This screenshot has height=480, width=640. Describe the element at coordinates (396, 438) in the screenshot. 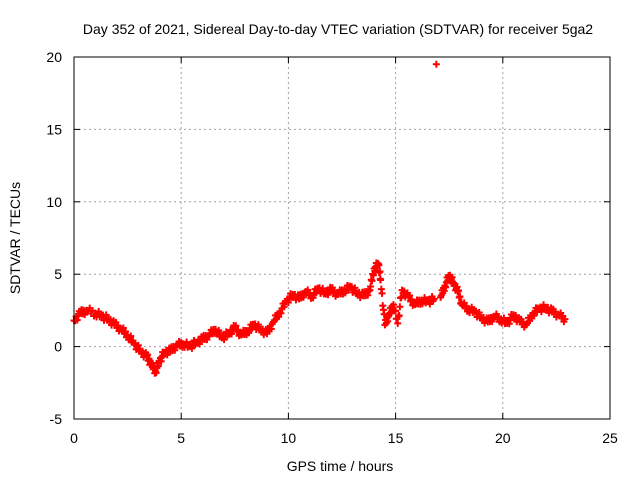

I see `x-tick-label: 15` at that location.